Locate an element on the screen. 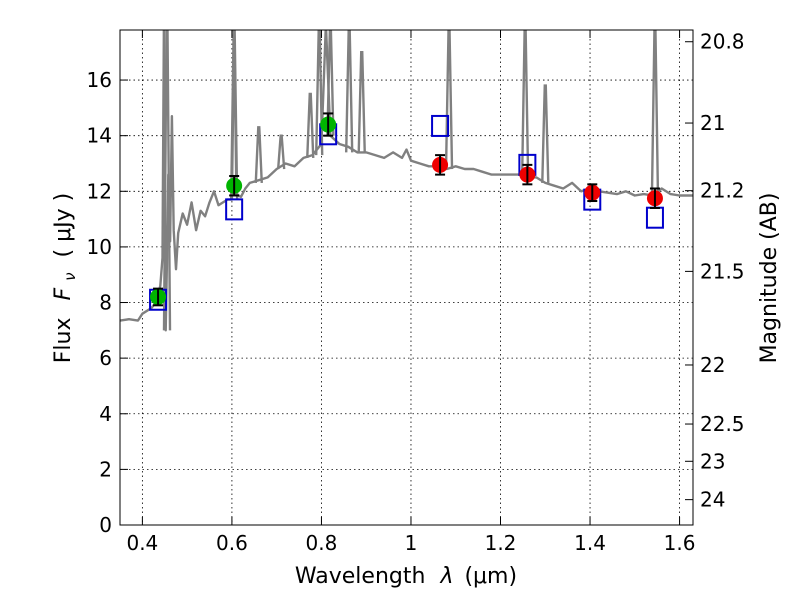 This screenshot has height=600, width=800. x-axis-label-unit: (μm) is located at coordinates (490, 576).